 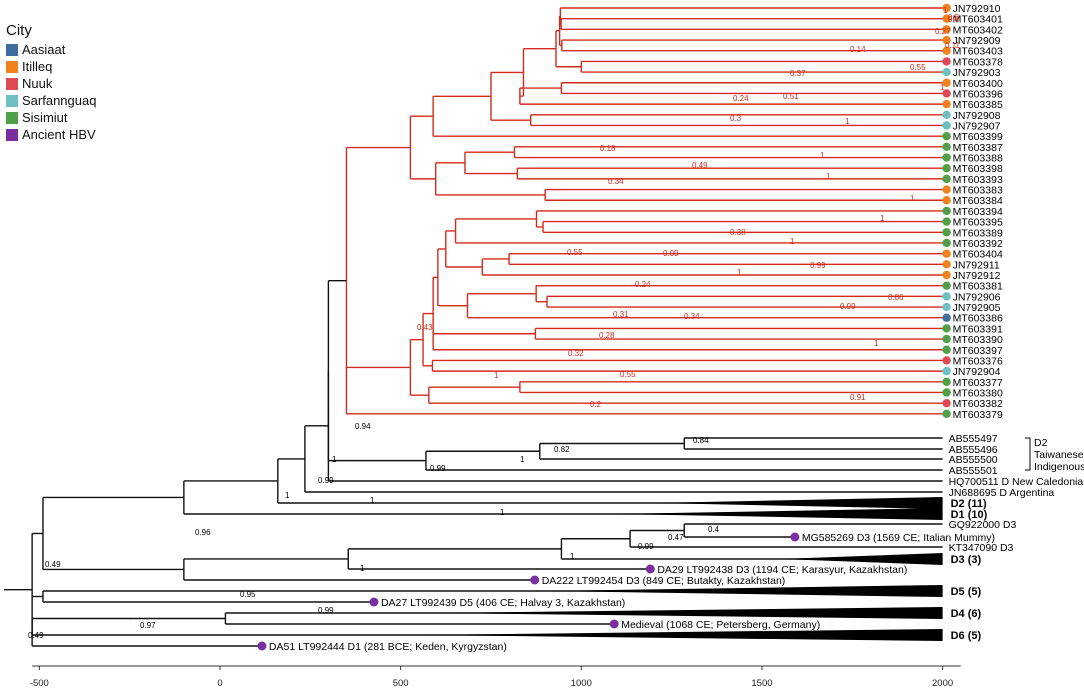 I want to click on support-value: 0.49, so click(x=53, y=564).